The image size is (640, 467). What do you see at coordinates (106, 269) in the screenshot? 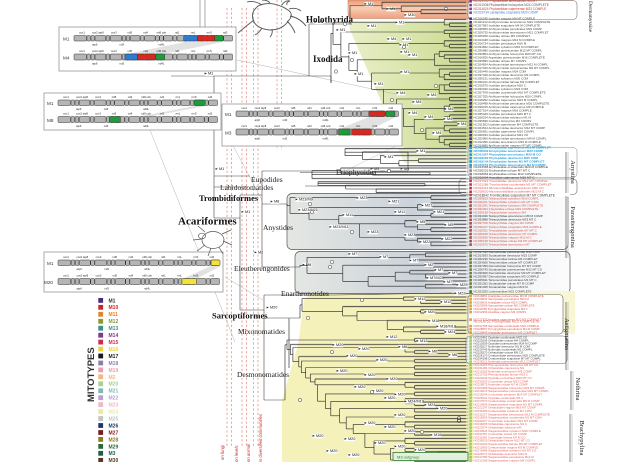
I see `svg-text: nd3` at bounding box center [106, 269].